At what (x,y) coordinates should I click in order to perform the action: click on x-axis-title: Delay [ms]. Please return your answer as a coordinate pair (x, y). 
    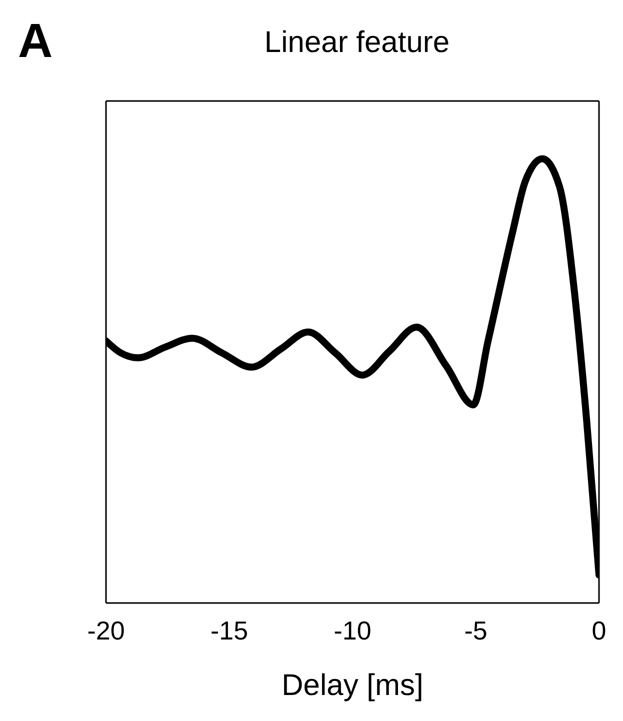
    Looking at the image, I should click on (353, 685).